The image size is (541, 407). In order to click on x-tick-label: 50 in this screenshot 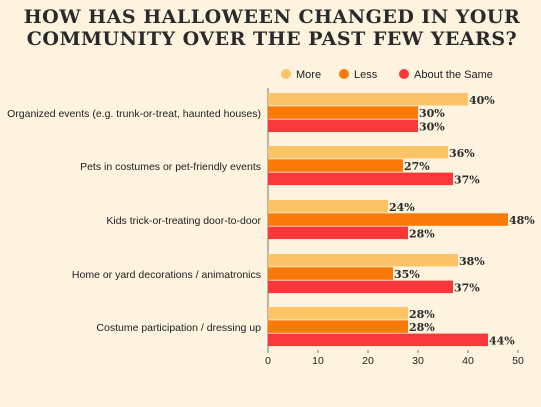, I will do `click(518, 361)`.